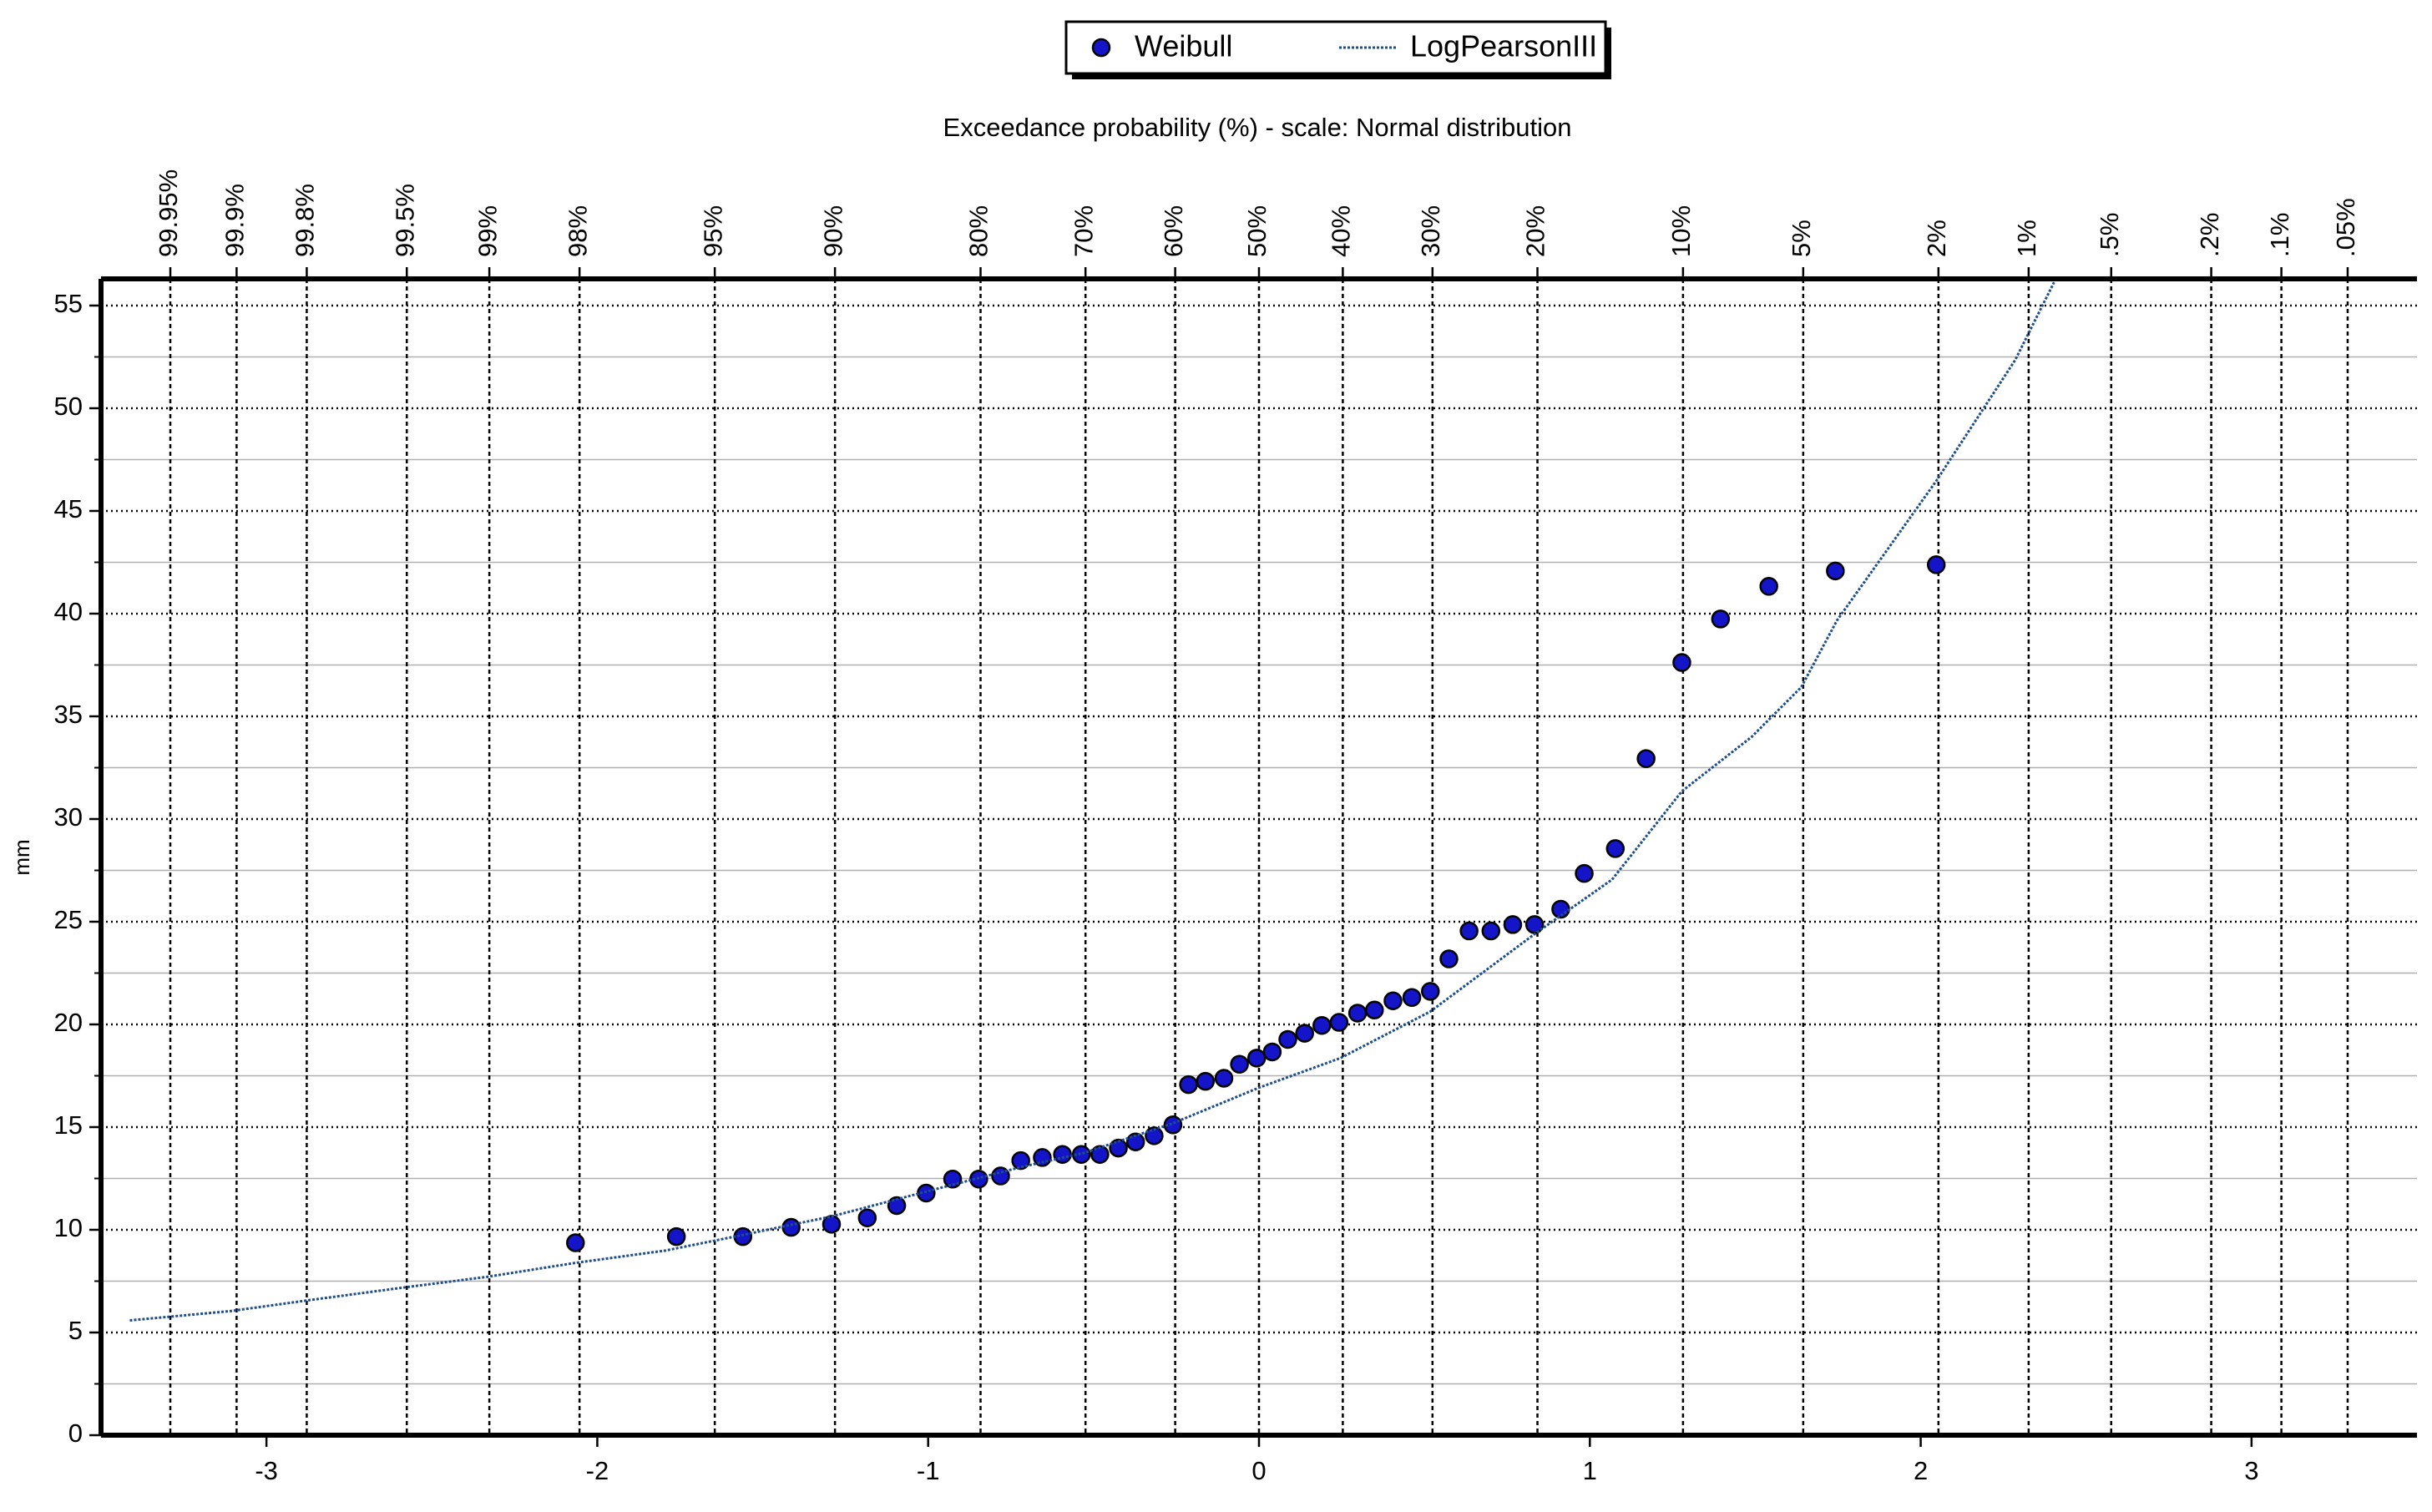 The height and width of the screenshot is (1512, 2432). What do you see at coordinates (75, 1433) in the screenshot?
I see `y-tick-label: 0` at bounding box center [75, 1433].